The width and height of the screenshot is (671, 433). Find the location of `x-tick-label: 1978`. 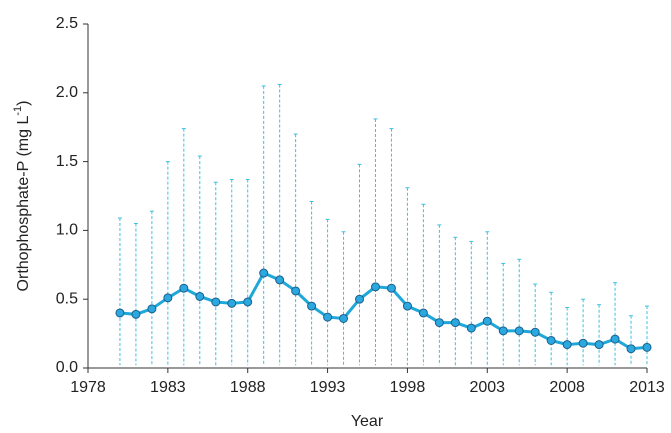

x-tick-label: 1978 is located at coordinates (88, 387).